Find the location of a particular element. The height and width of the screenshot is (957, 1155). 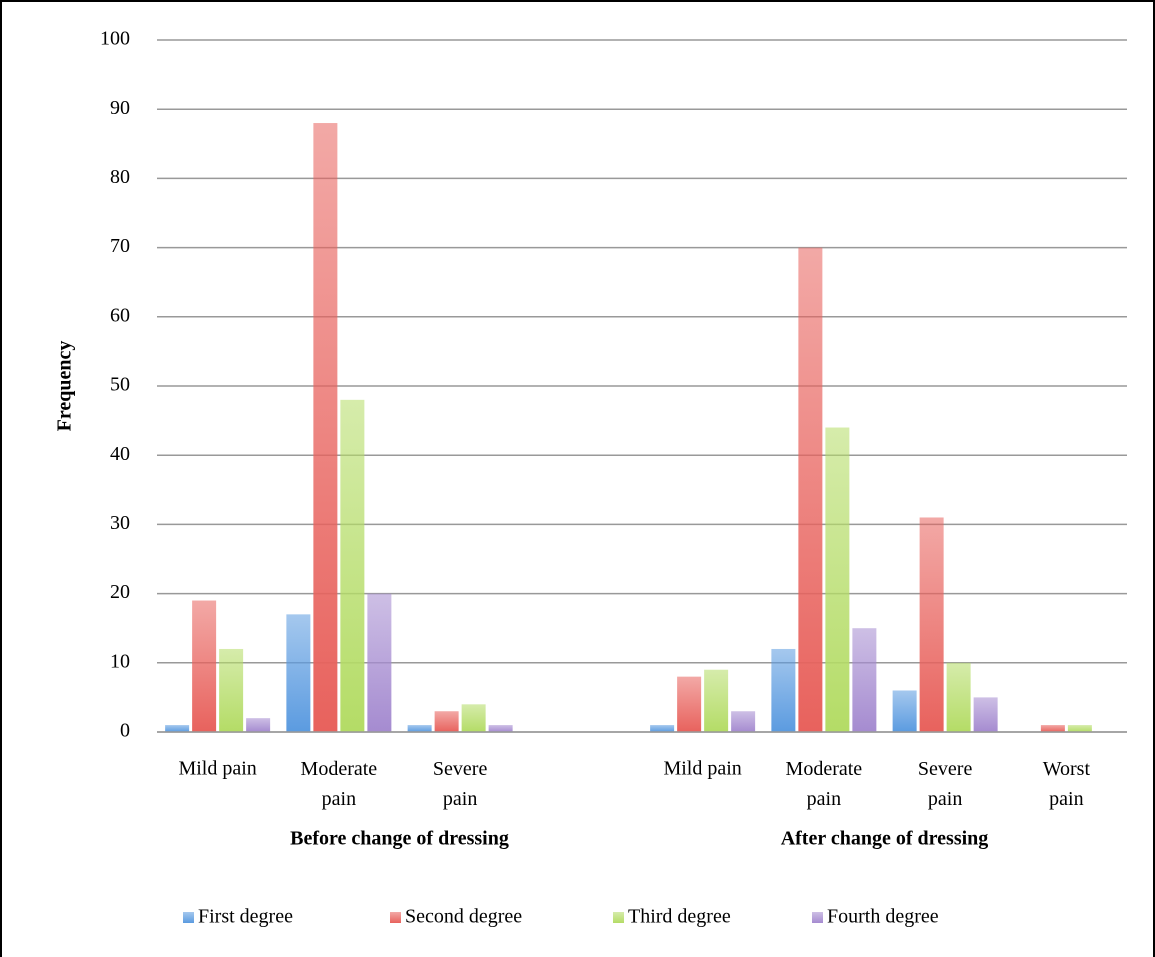

legend-label: Fourth degree is located at coordinates (883, 917).